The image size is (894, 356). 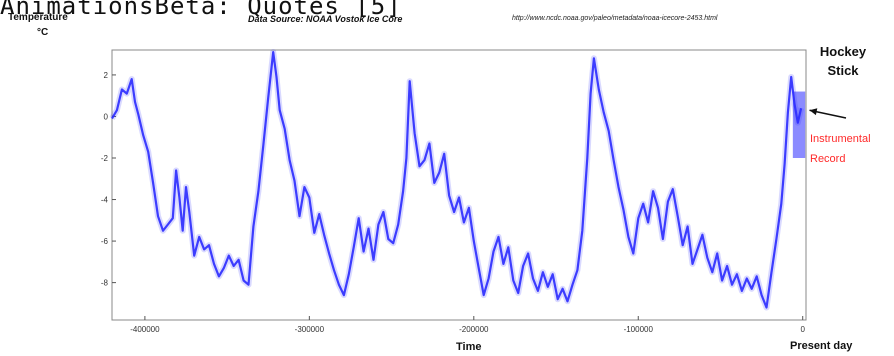 I want to click on chart-annotations, so click(x=819, y=124).